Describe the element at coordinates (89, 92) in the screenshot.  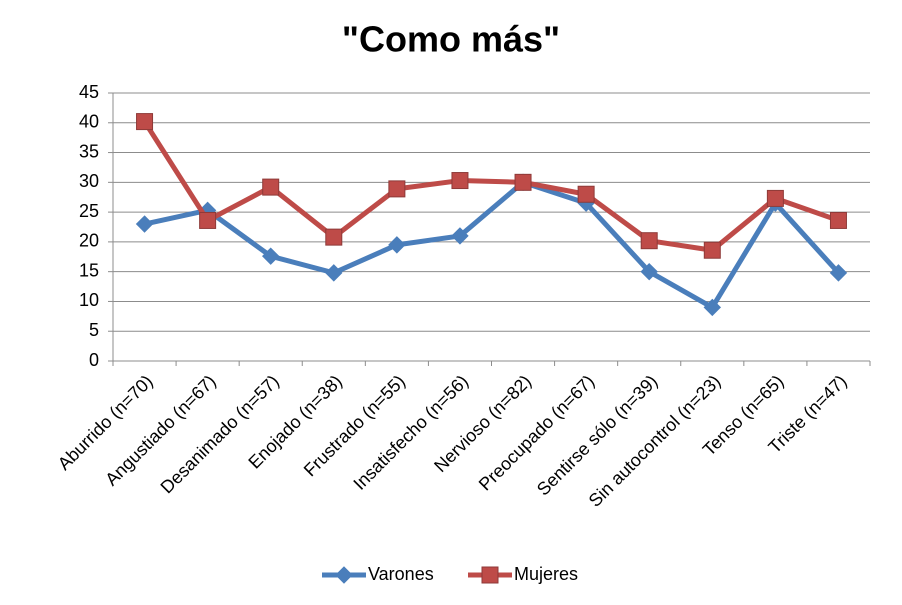
I see `y-tick-label: 45` at that location.